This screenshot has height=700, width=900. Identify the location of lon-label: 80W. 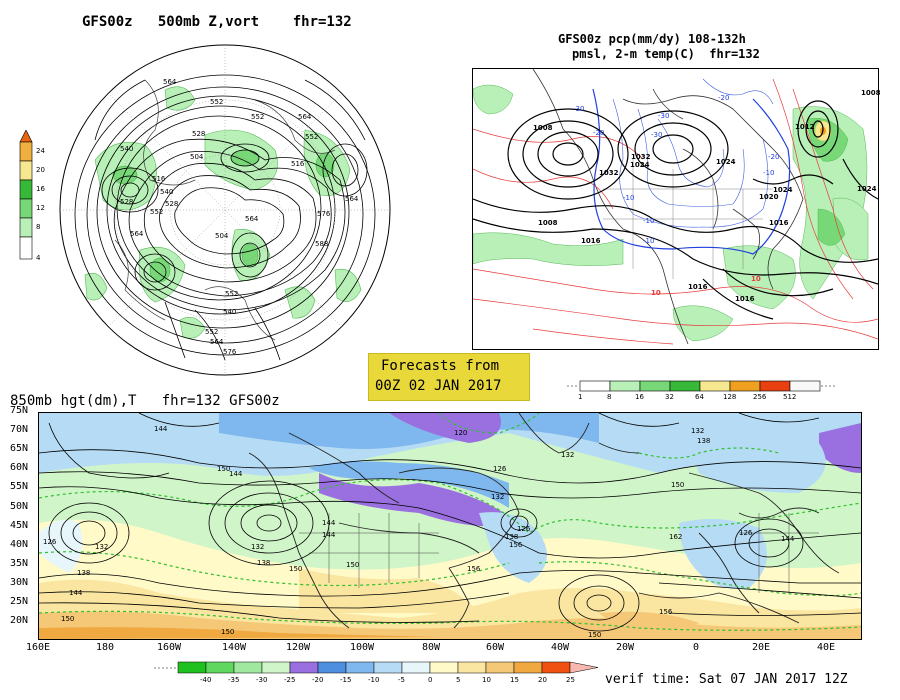
(431, 647).